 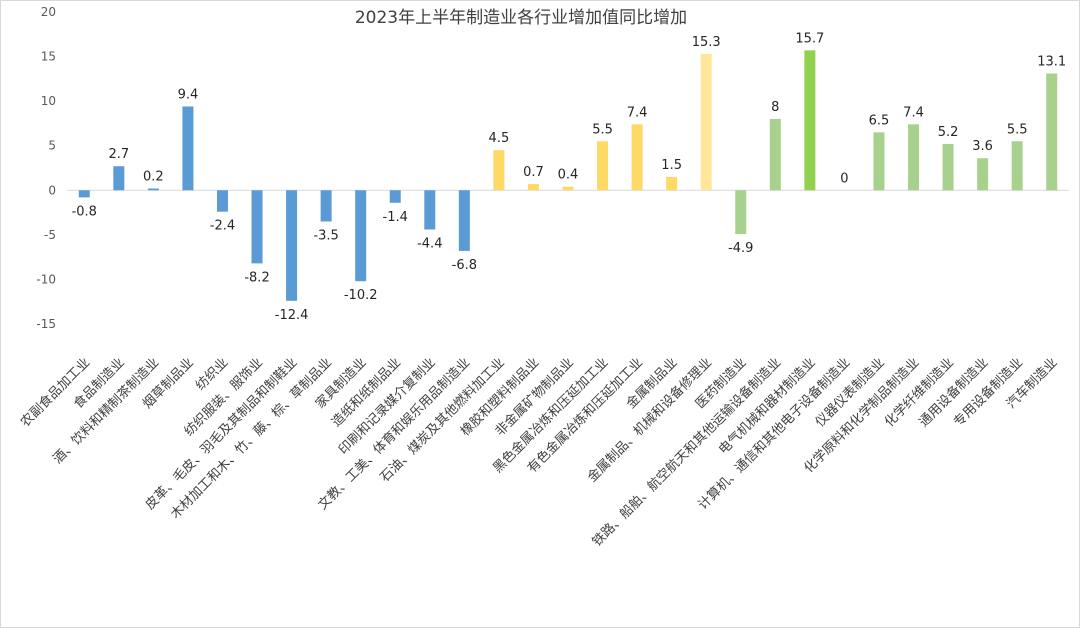 I want to click on data-label-27: 5.5, so click(x=1017, y=129).